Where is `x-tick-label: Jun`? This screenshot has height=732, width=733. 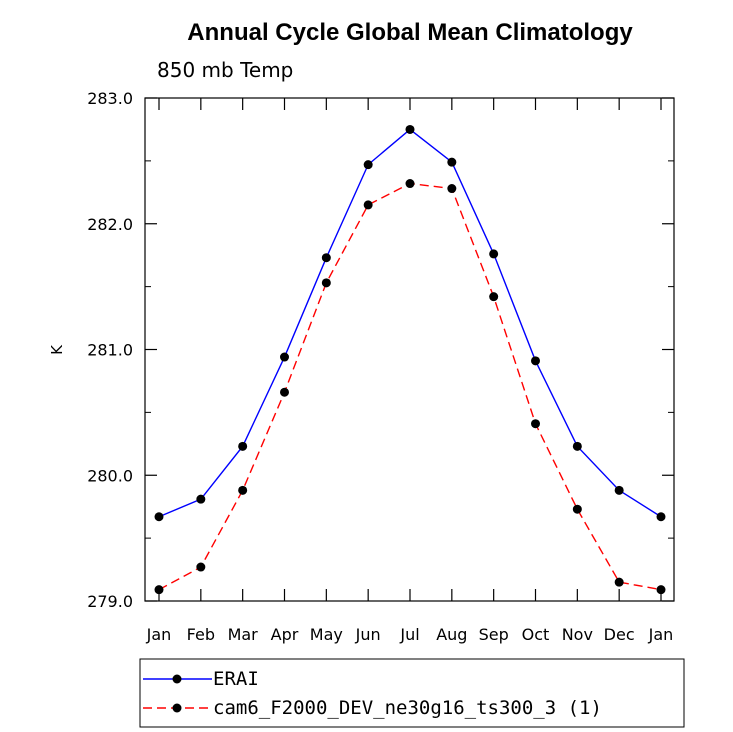
x-tick-label: Jun is located at coordinates (368, 634).